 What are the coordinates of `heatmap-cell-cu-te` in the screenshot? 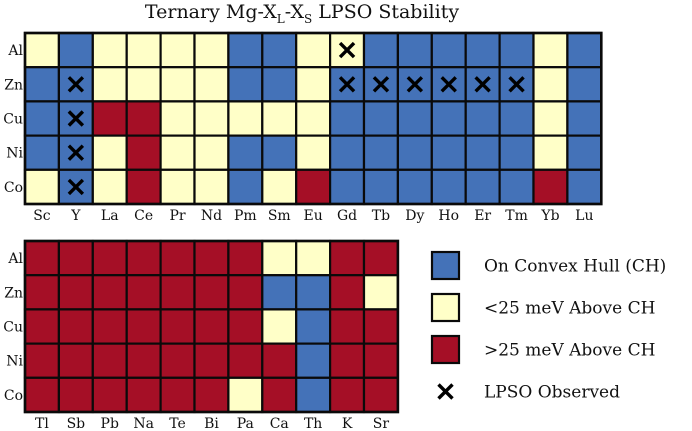 It's located at (177, 326).